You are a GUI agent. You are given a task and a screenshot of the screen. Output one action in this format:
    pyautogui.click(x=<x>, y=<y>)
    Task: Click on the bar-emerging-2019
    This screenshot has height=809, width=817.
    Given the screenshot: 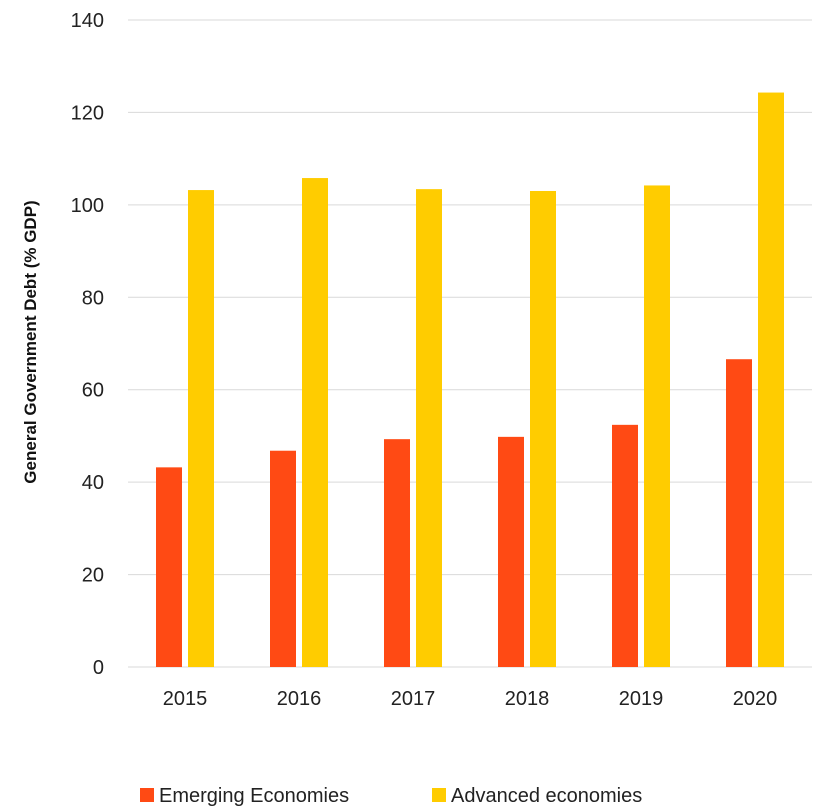 What is the action you would take?
    pyautogui.click(x=625, y=545)
    